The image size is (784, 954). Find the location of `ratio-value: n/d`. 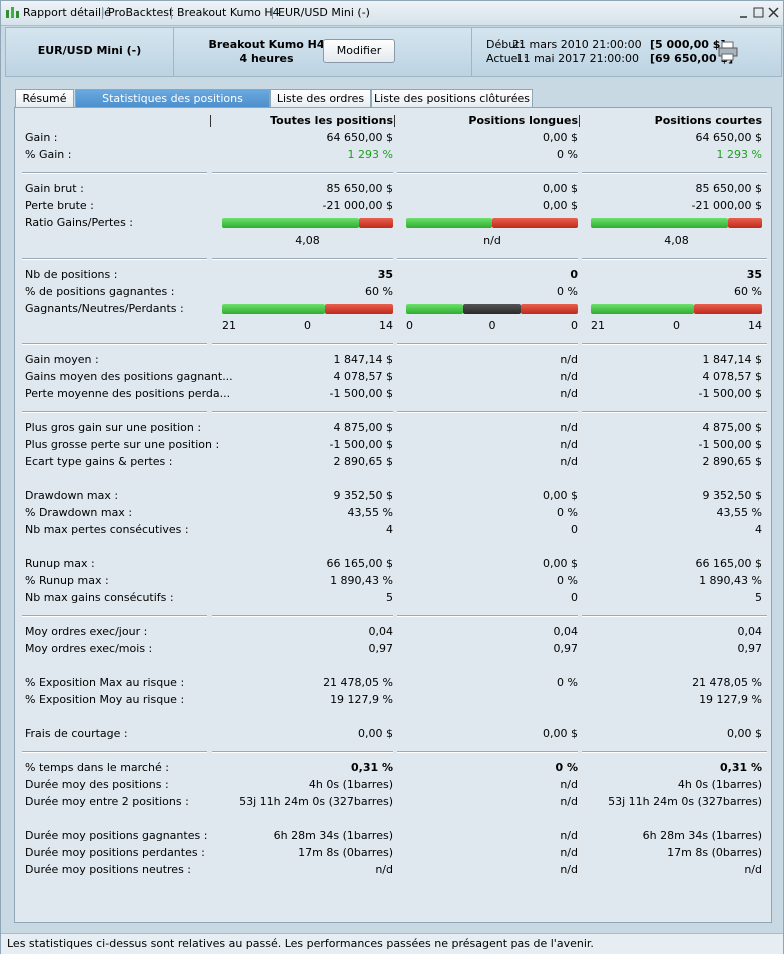

ratio-value: n/d is located at coordinates (492, 240).